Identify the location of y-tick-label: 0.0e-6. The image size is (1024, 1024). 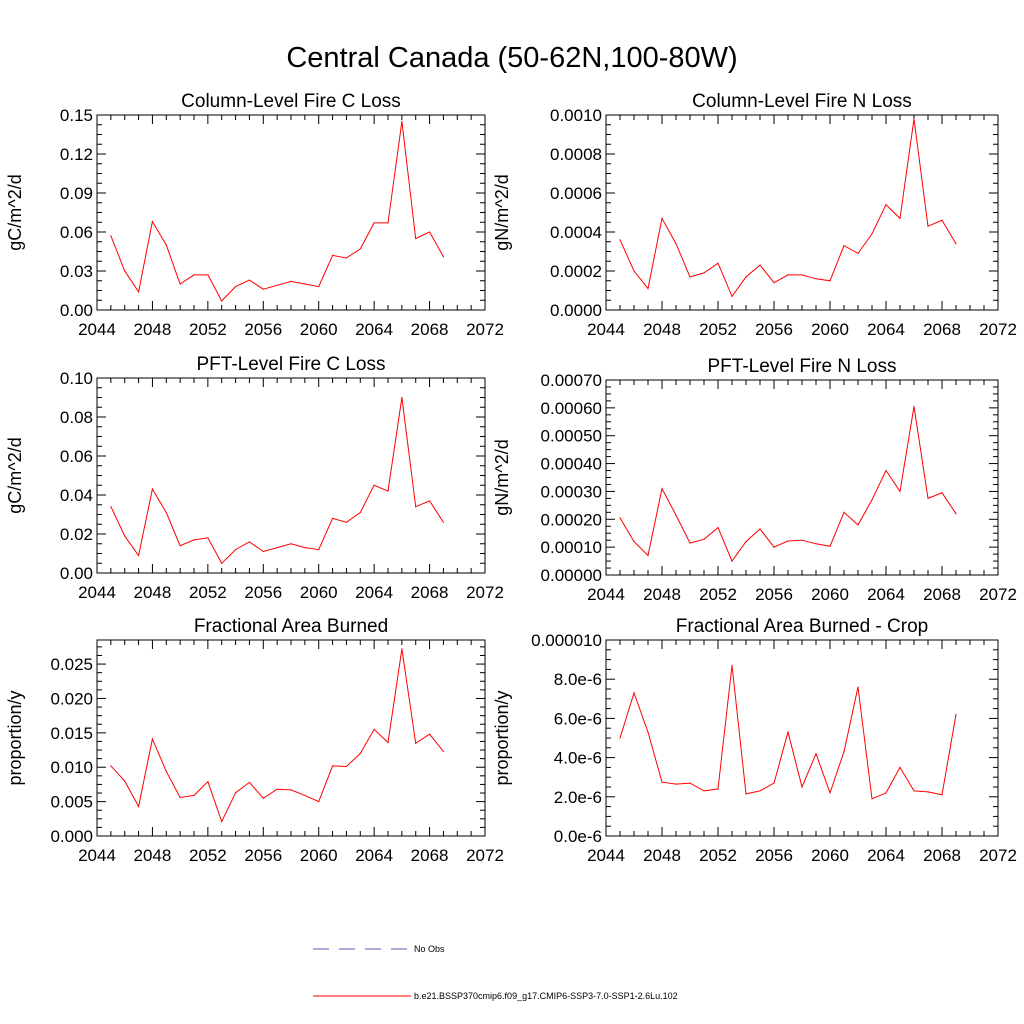
(578, 836).